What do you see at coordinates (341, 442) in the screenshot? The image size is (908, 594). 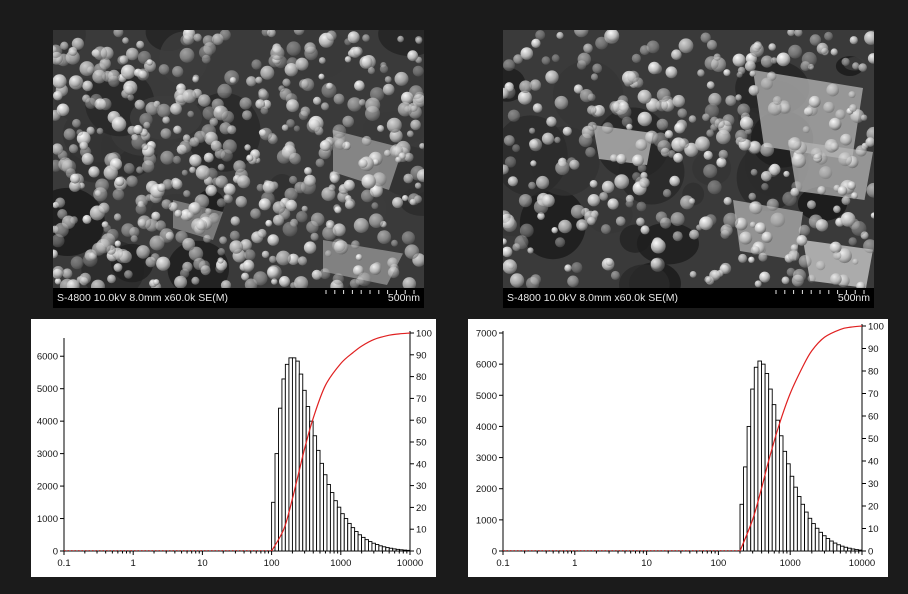 I see `chart-left-cumulative-curve` at bounding box center [341, 442].